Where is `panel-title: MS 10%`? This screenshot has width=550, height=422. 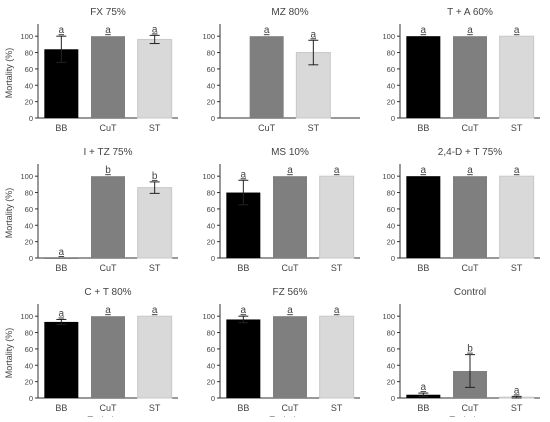 panel-title: MS 10% is located at coordinates (290, 152).